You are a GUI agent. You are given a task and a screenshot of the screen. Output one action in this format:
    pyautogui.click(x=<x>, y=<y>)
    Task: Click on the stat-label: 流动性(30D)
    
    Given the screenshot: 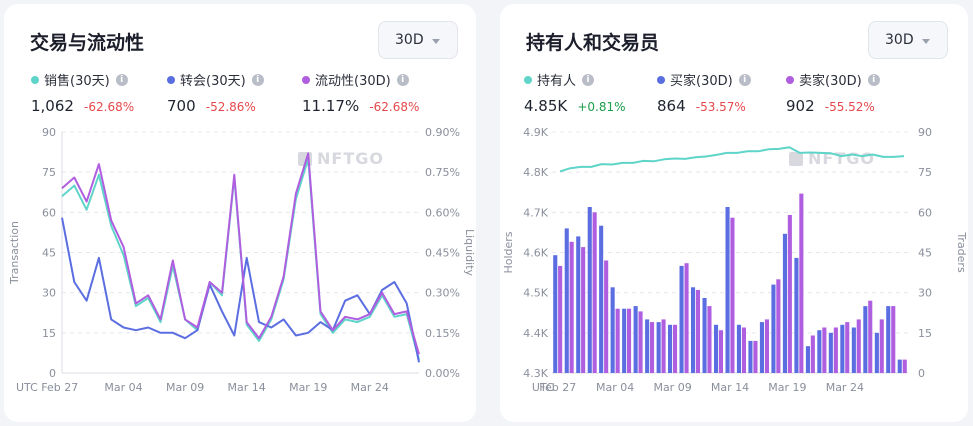 What is the action you would take?
    pyautogui.click(x=353, y=81)
    